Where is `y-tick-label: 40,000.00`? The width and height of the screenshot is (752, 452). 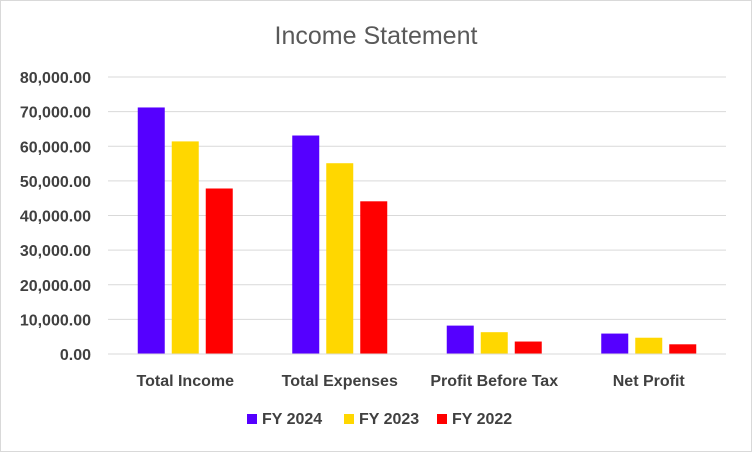 y-tick-label: 40,000.00 is located at coordinates (55, 217).